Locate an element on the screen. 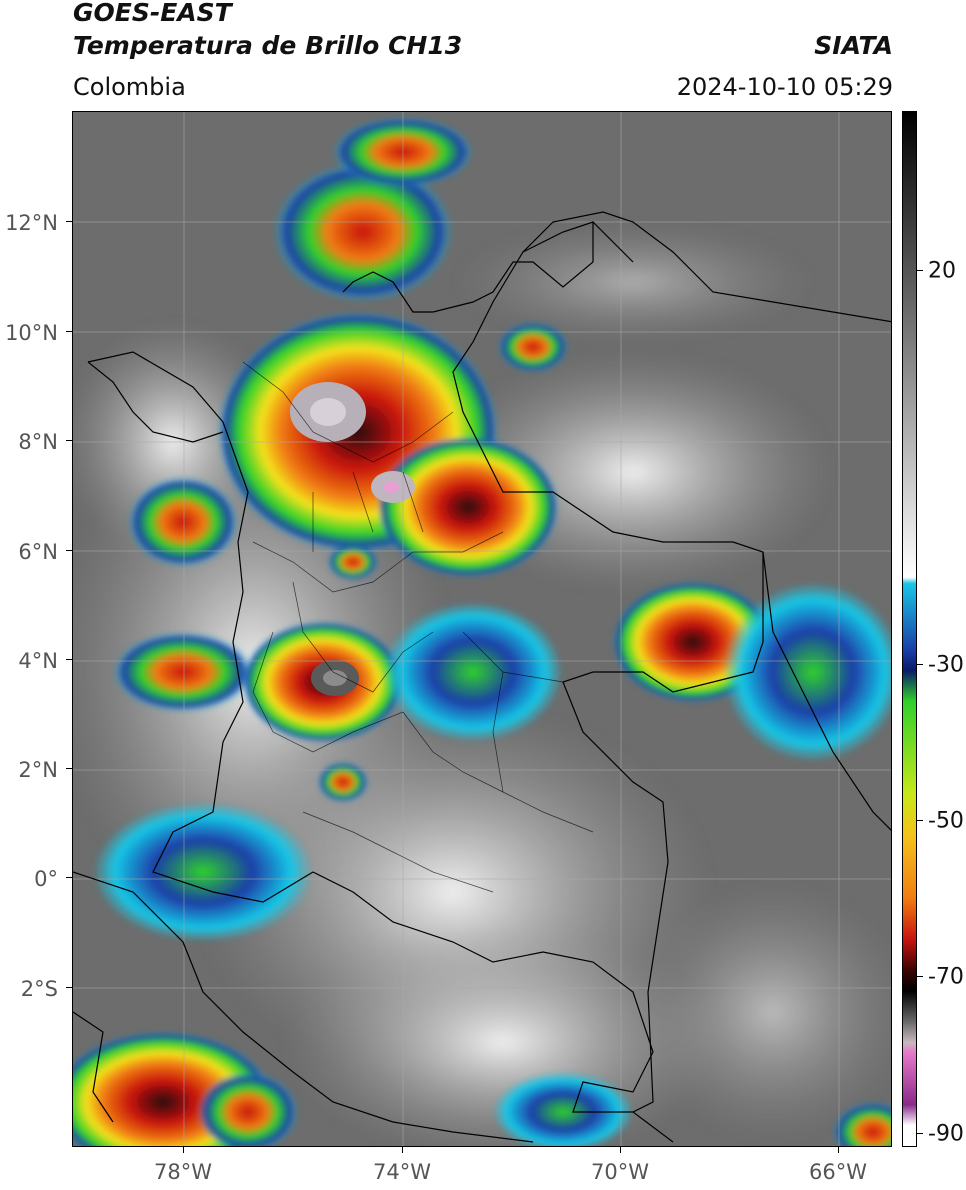 The image size is (966, 1190). lat-label: 2°S is located at coordinates (39, 989).